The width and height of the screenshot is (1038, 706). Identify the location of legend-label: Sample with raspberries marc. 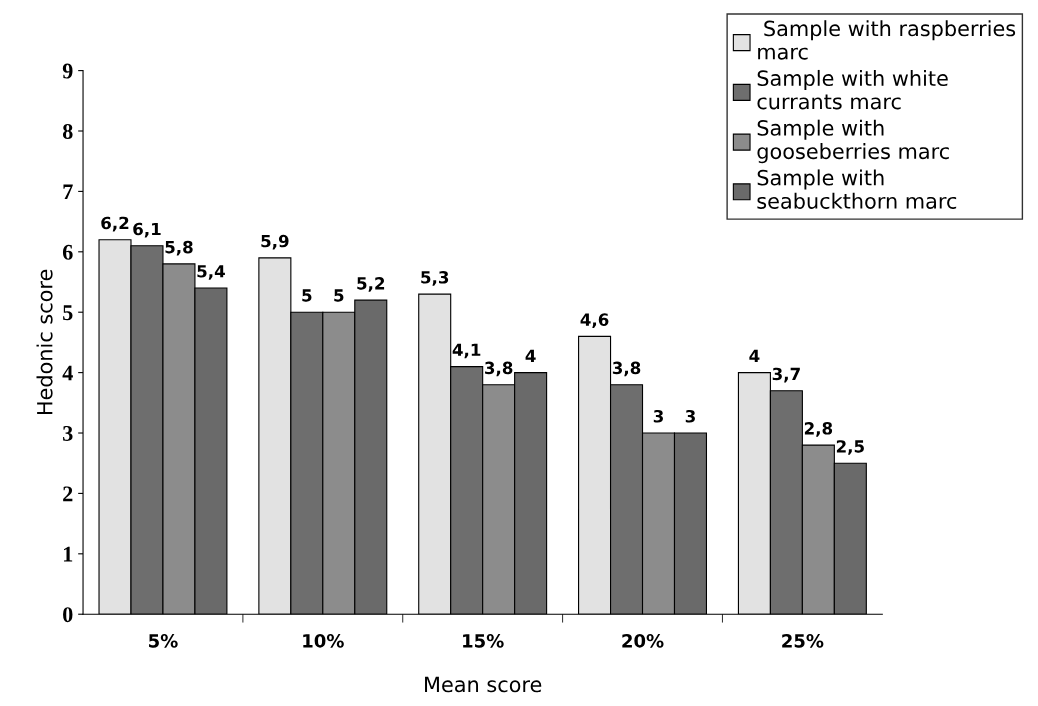
(887, 40).